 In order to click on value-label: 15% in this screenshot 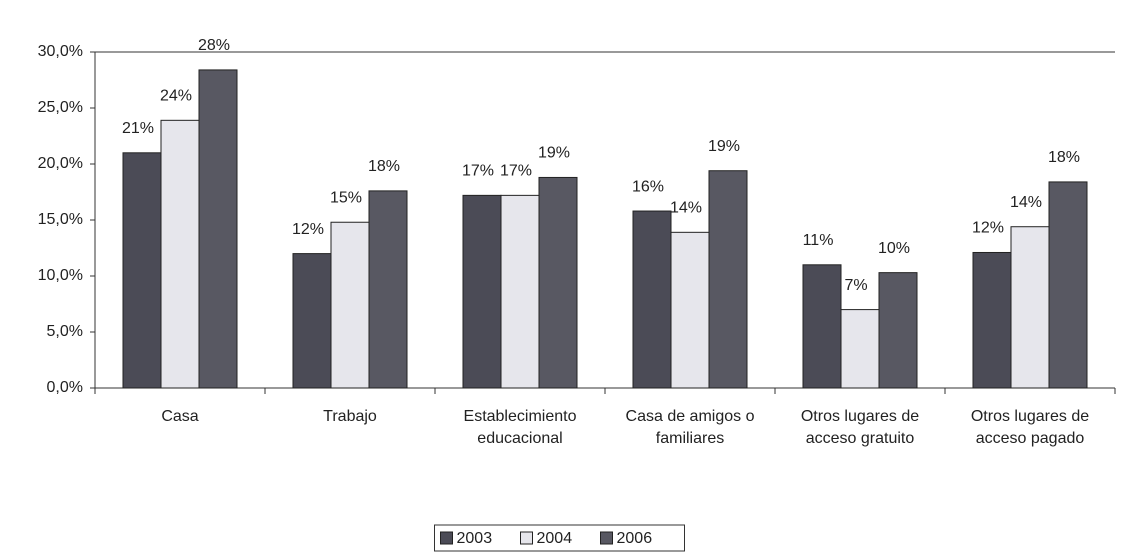, I will do `click(346, 197)`.